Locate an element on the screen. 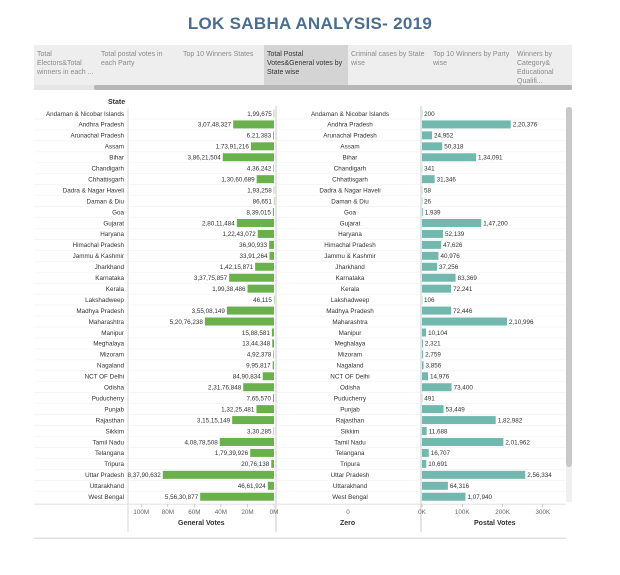  state-center-label: Meghalaya is located at coordinates (350, 344).